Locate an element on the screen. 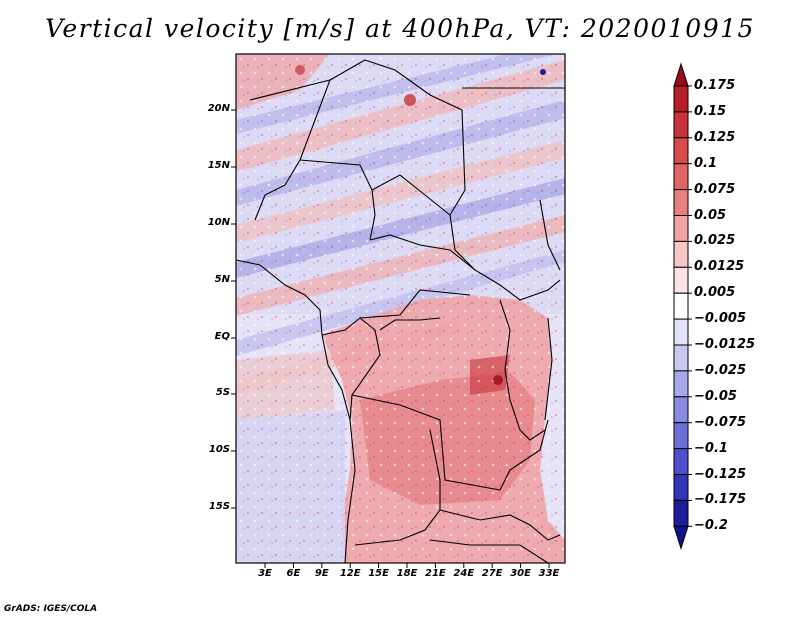 The image size is (800, 618). lon-label: 33E is located at coordinates (549, 573).